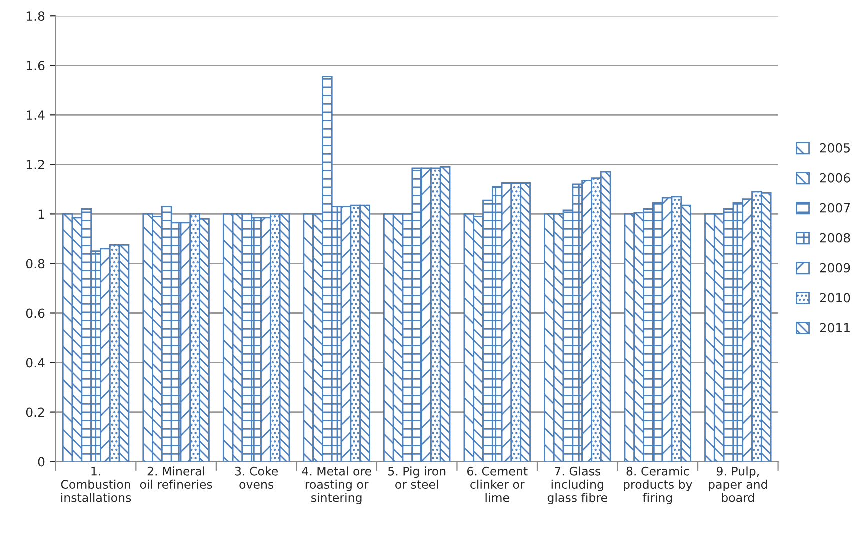 The image size is (860, 537). I want to click on y-tick-label: 1.6, so click(35, 66).